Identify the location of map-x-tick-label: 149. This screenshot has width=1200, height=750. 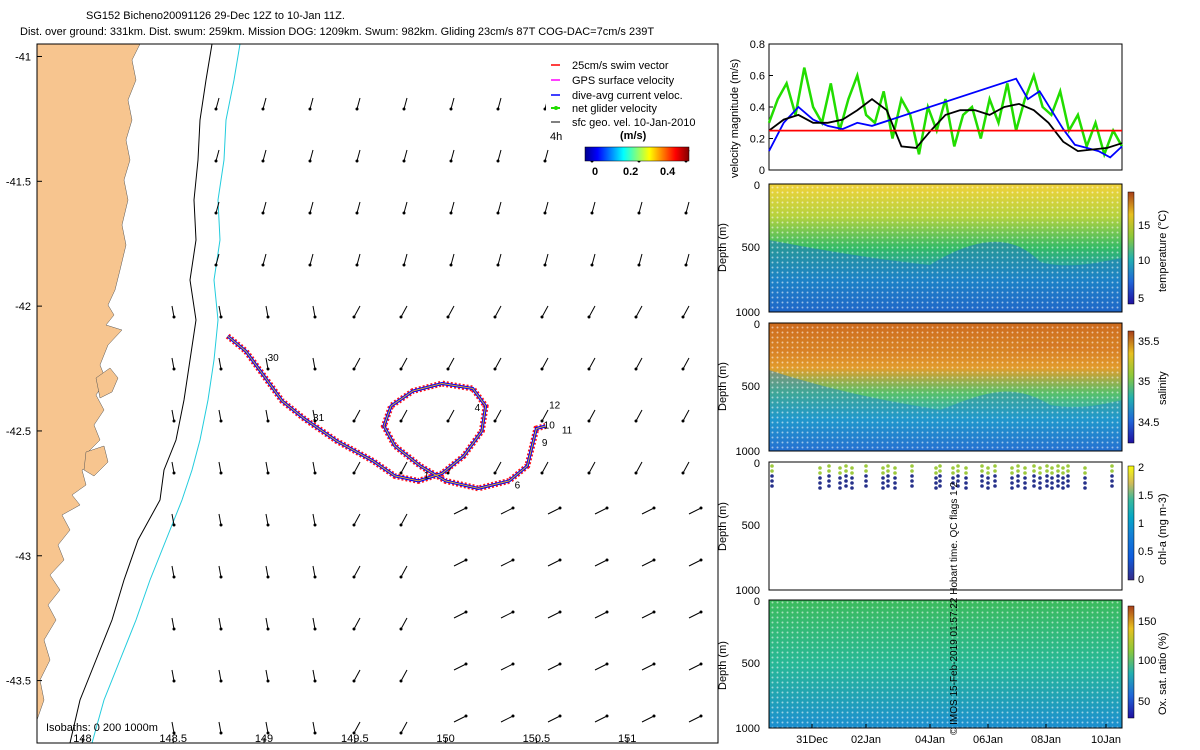
(264, 739).